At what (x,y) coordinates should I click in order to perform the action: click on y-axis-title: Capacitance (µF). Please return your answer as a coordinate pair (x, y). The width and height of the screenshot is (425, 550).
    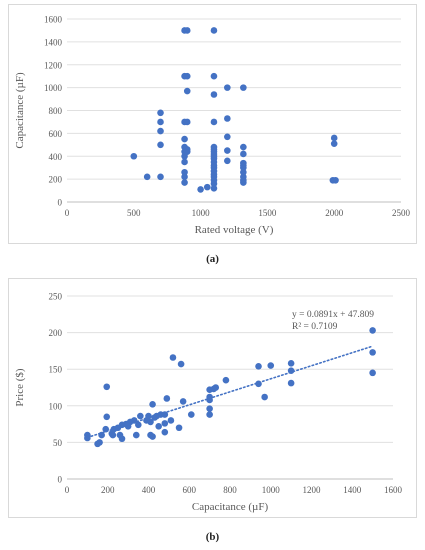
    Looking at the image, I should click on (20, 110).